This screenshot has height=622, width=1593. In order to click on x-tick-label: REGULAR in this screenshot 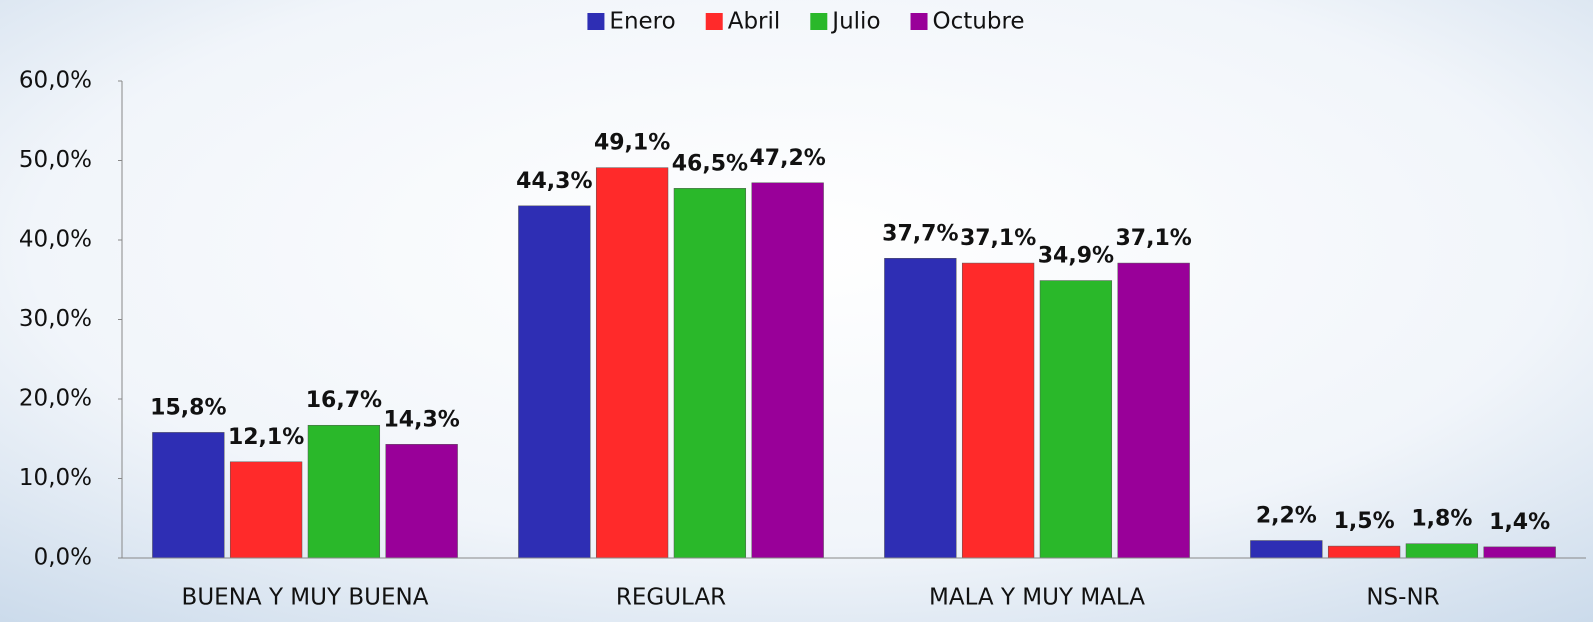, I will do `click(671, 598)`.